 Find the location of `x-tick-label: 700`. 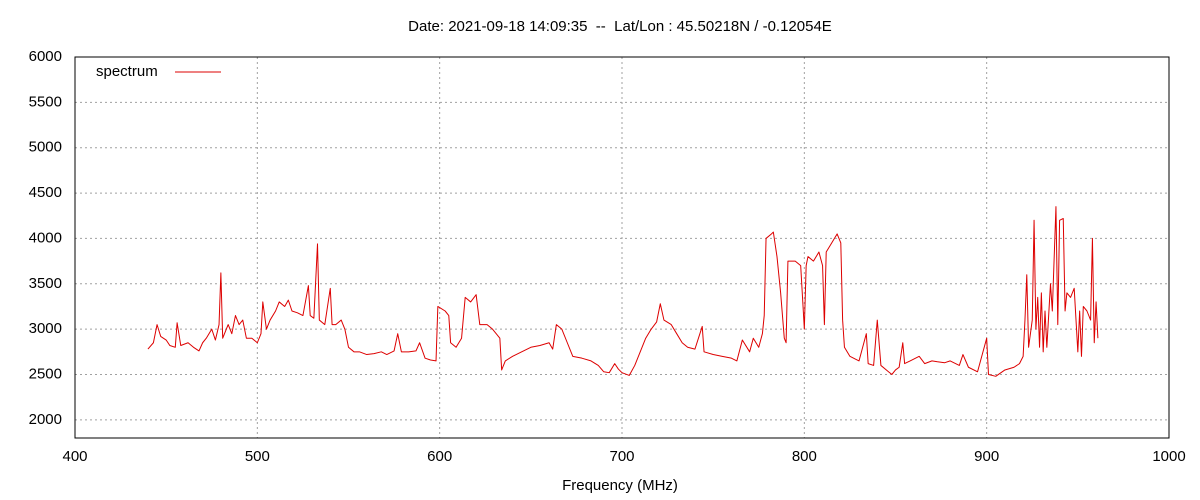

x-tick-label: 700 is located at coordinates (621, 456).